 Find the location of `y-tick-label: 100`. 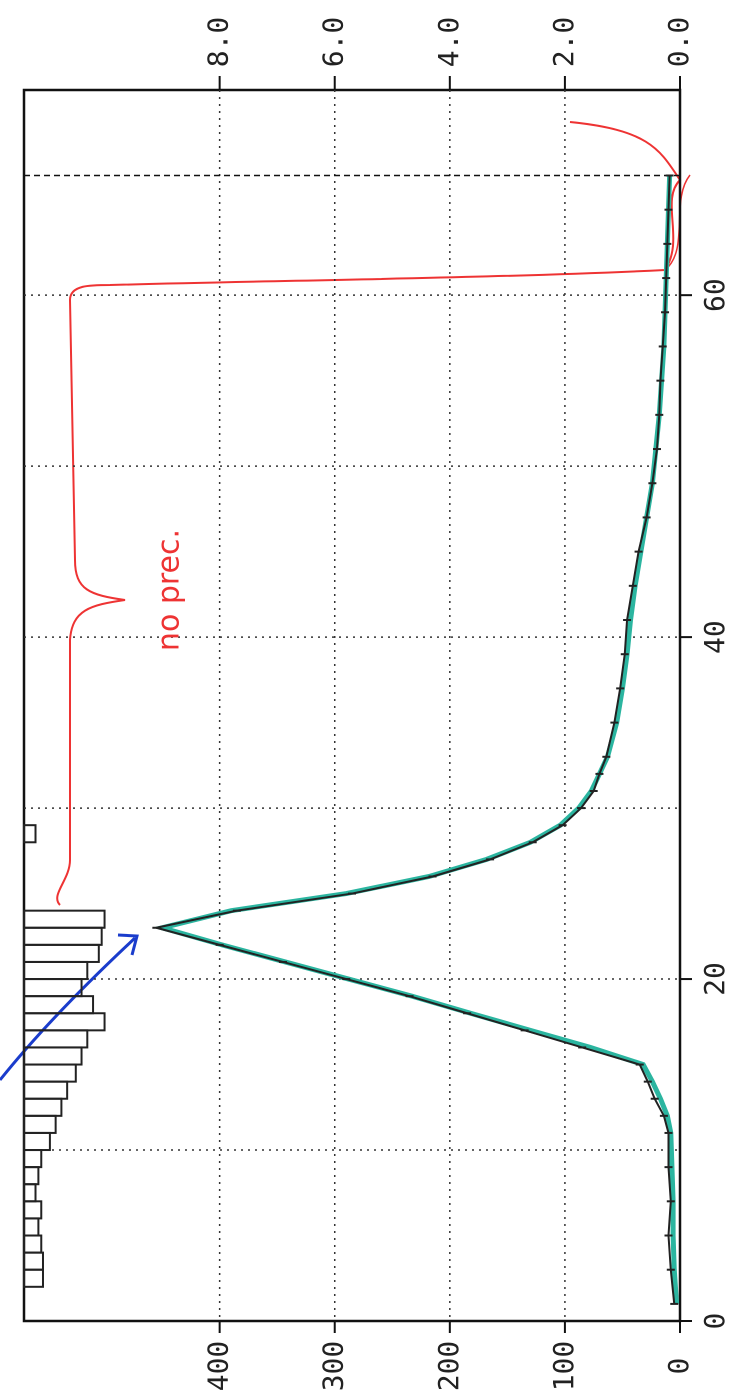

y-tick-label: 100 is located at coordinates (563, 1366).